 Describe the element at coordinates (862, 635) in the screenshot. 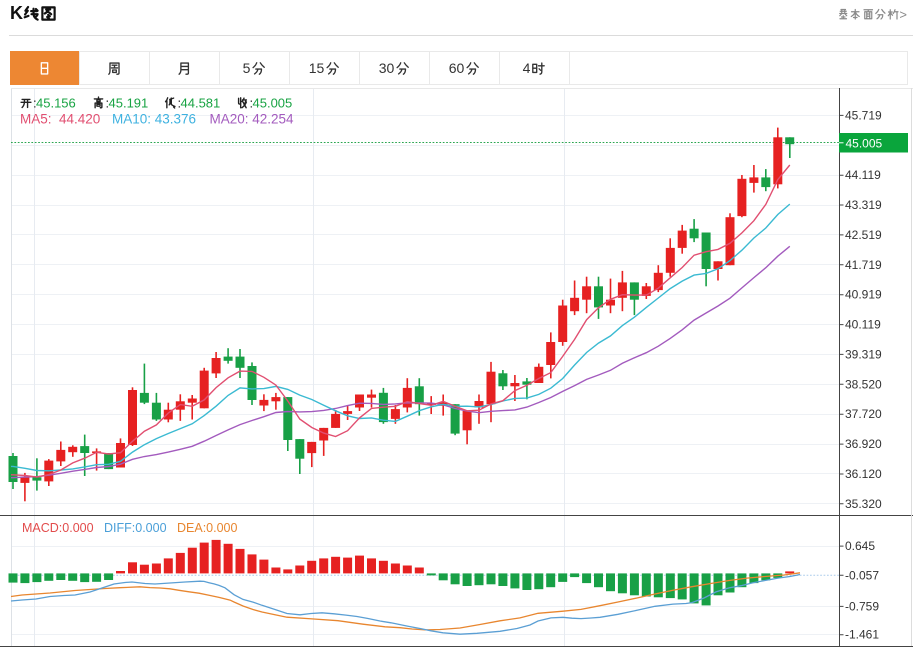

I see `svg-text: -1.461` at that location.